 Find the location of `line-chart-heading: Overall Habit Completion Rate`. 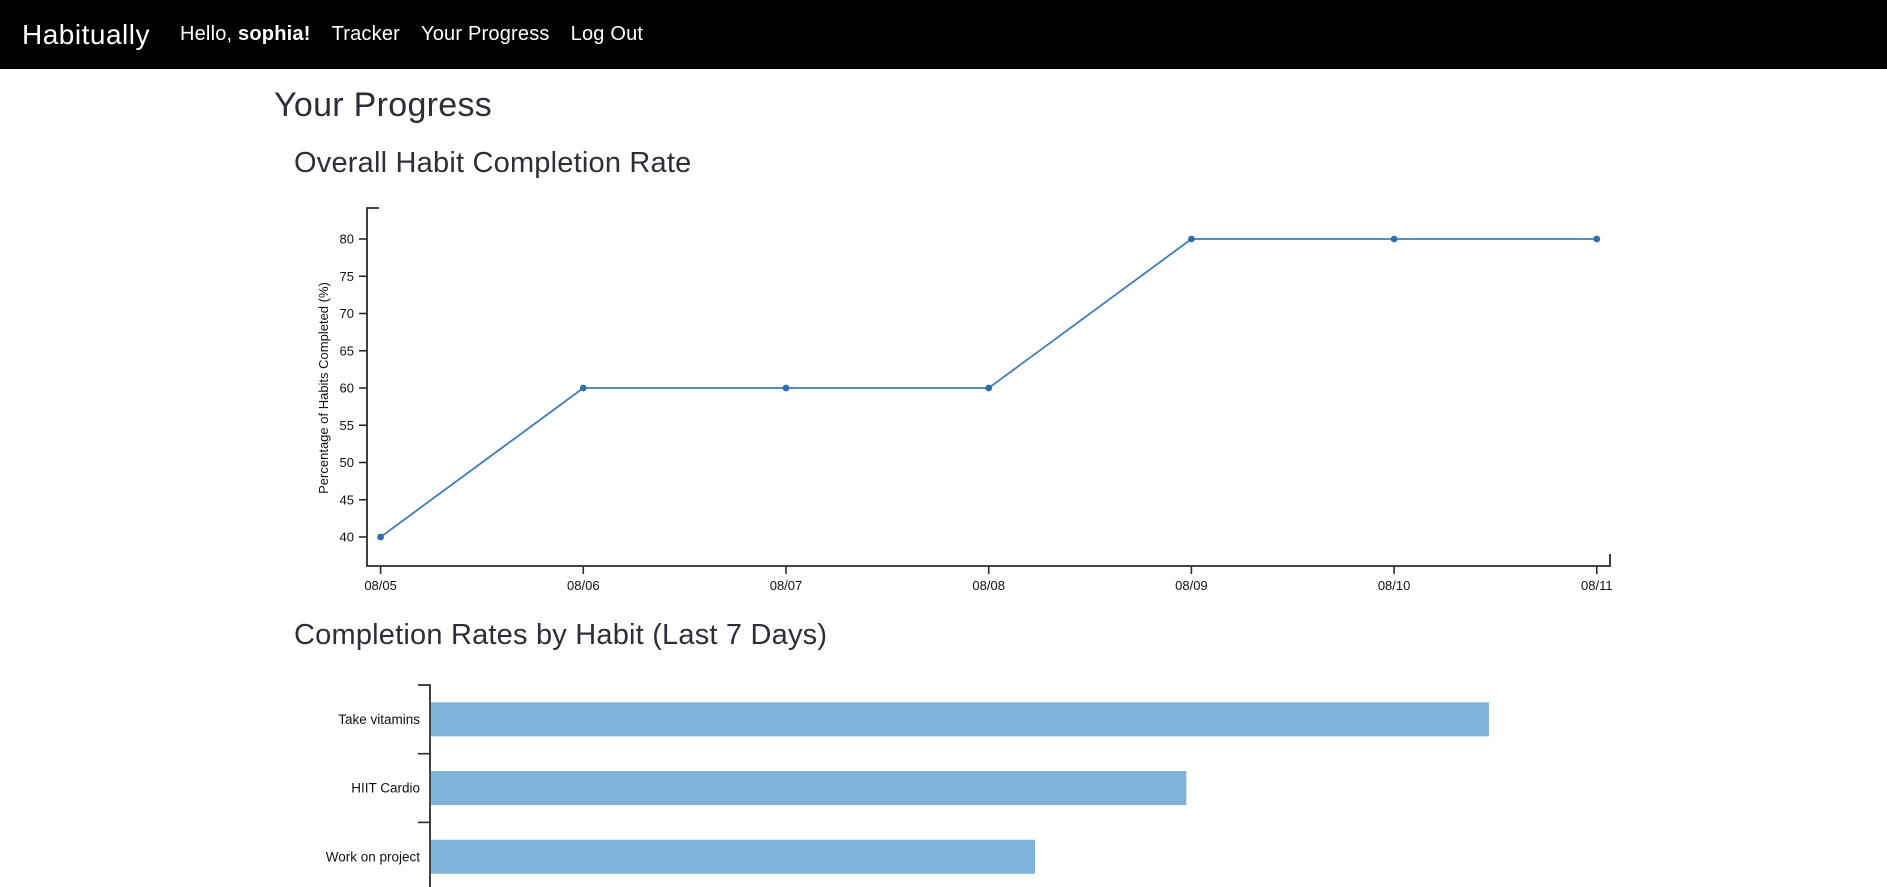

line-chart-heading: Overall Habit Completion Rate is located at coordinates (493, 163).